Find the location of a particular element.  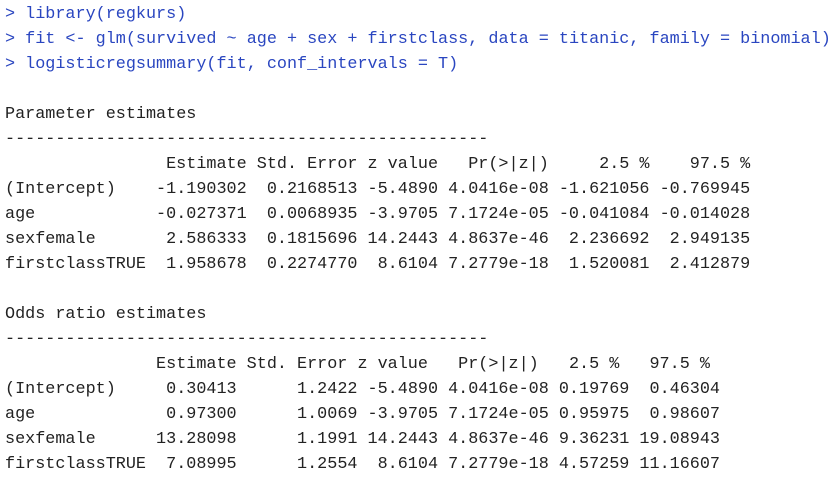

table-cell: -0.014028 is located at coordinates (705, 214).